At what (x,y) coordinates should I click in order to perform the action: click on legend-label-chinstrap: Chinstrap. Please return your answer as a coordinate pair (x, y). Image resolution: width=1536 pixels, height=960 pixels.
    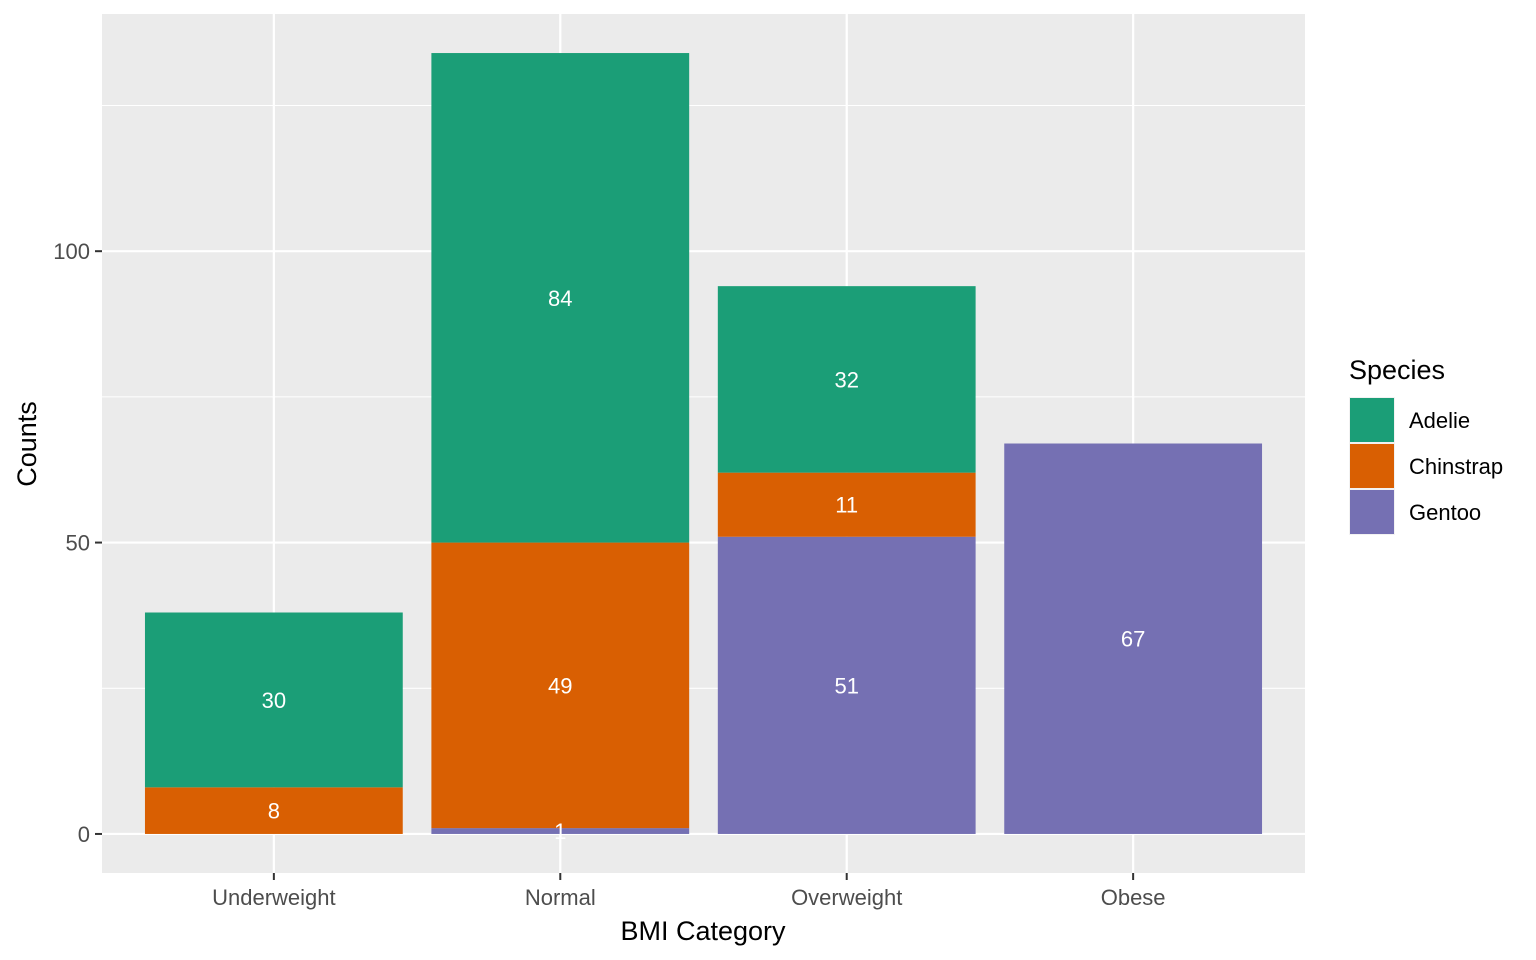
    Looking at the image, I should click on (1456, 466).